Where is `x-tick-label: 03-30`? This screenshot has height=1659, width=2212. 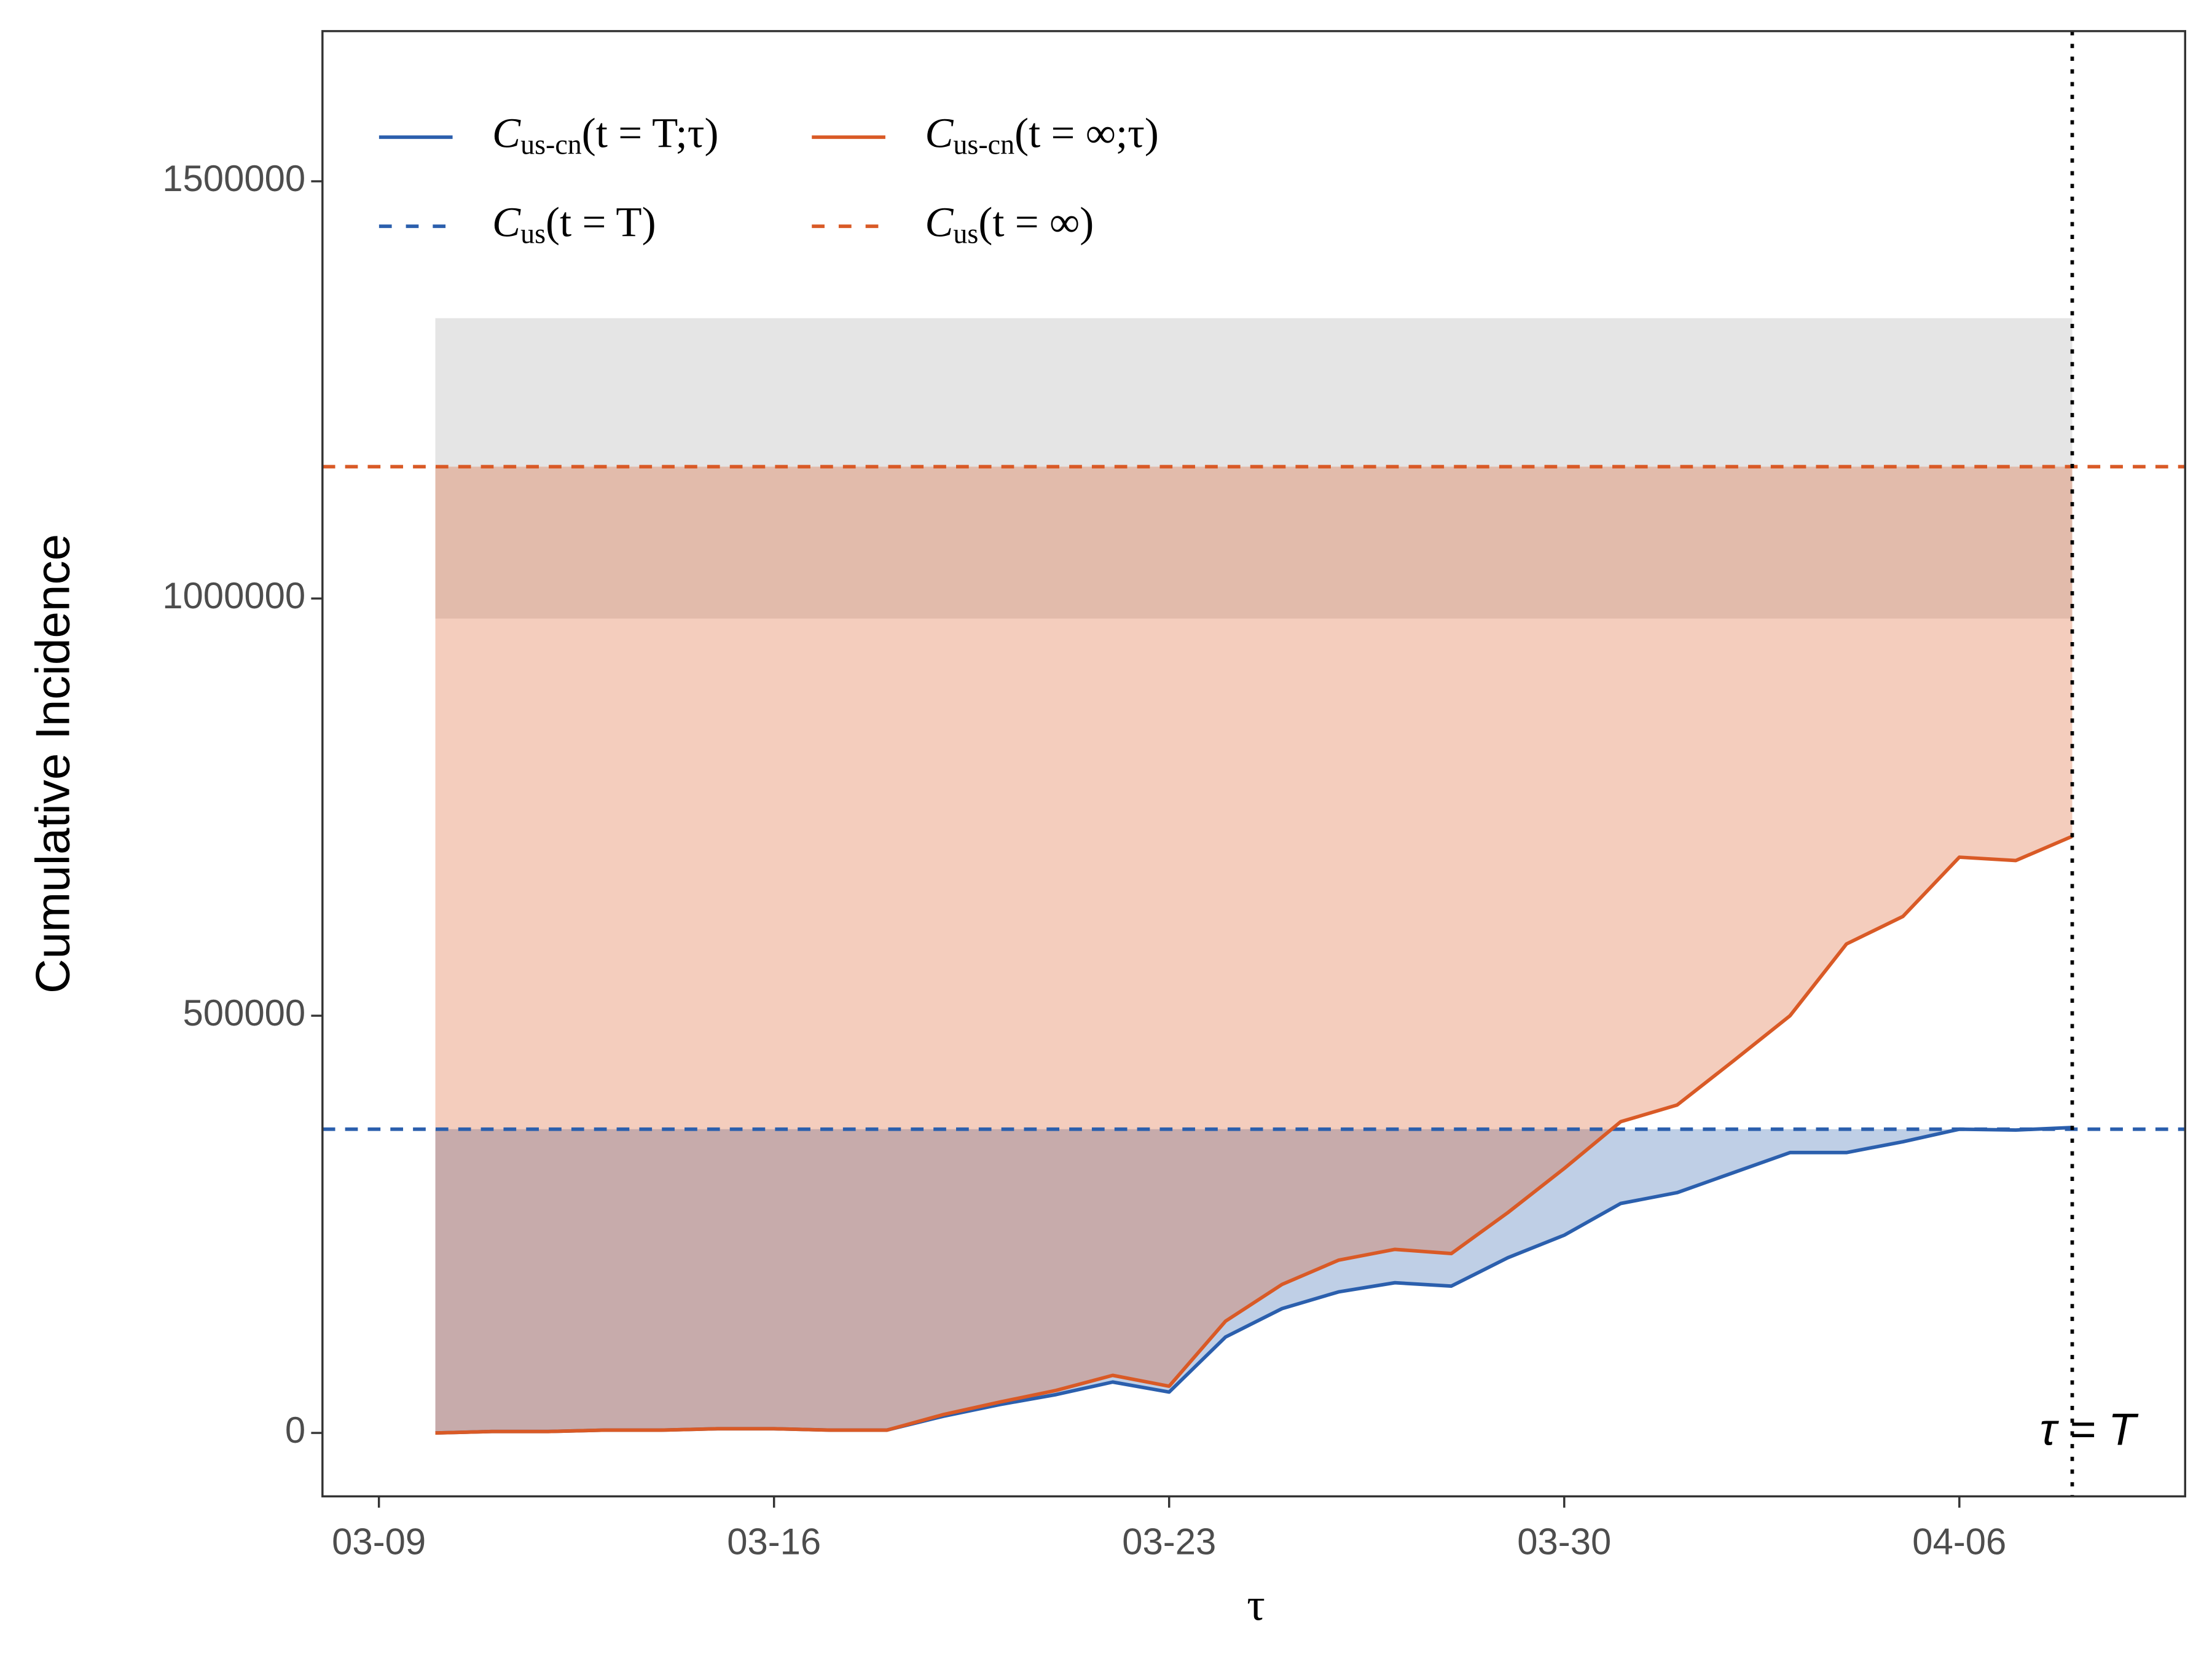
x-tick-label: 03-30 is located at coordinates (1564, 1541).